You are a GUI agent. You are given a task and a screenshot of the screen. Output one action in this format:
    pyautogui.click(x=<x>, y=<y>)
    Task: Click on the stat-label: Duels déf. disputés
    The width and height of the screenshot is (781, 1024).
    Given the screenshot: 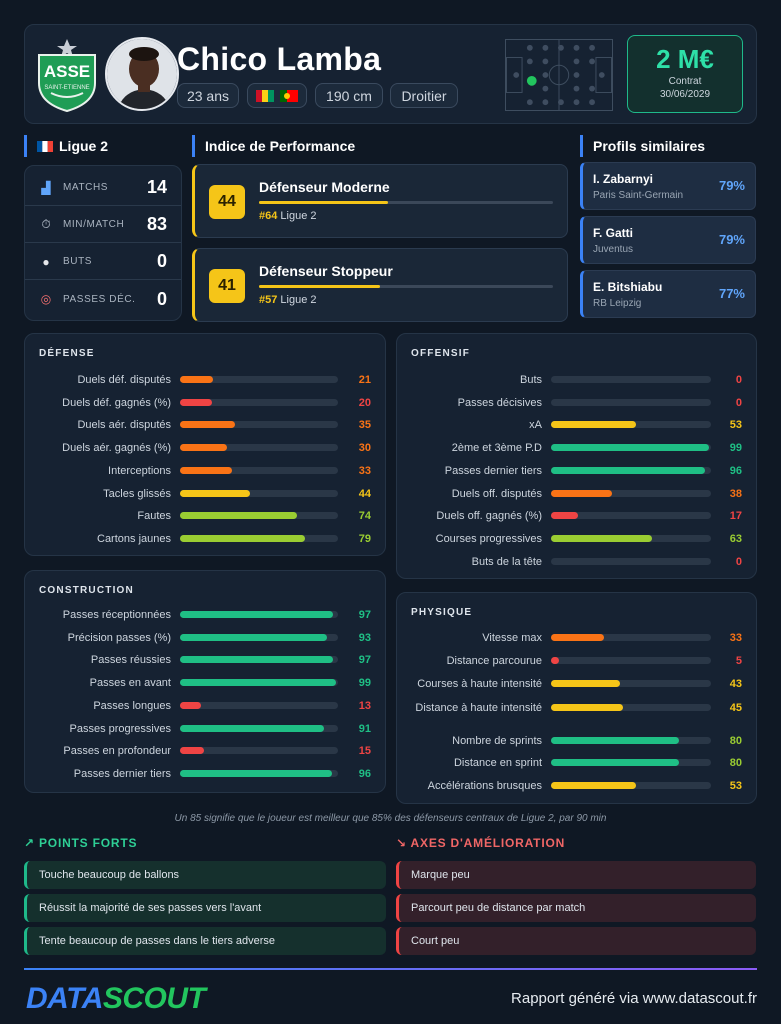 What is the action you would take?
    pyautogui.click(x=124, y=380)
    